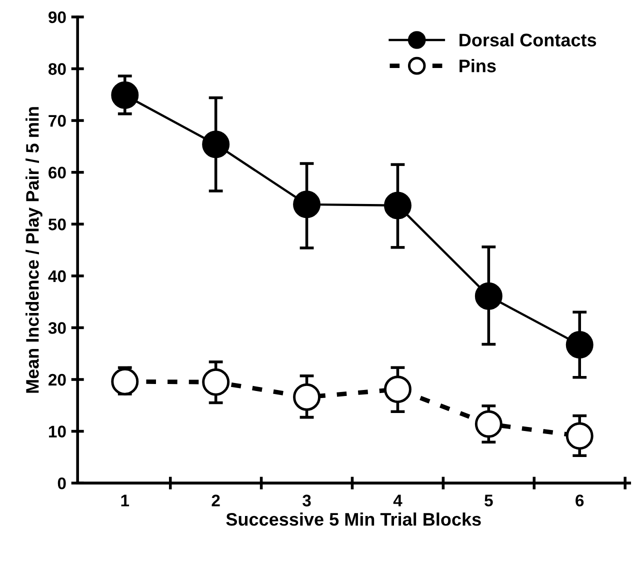  Describe the element at coordinates (397, 500) in the screenshot. I see `x-tick-label: 4` at that location.